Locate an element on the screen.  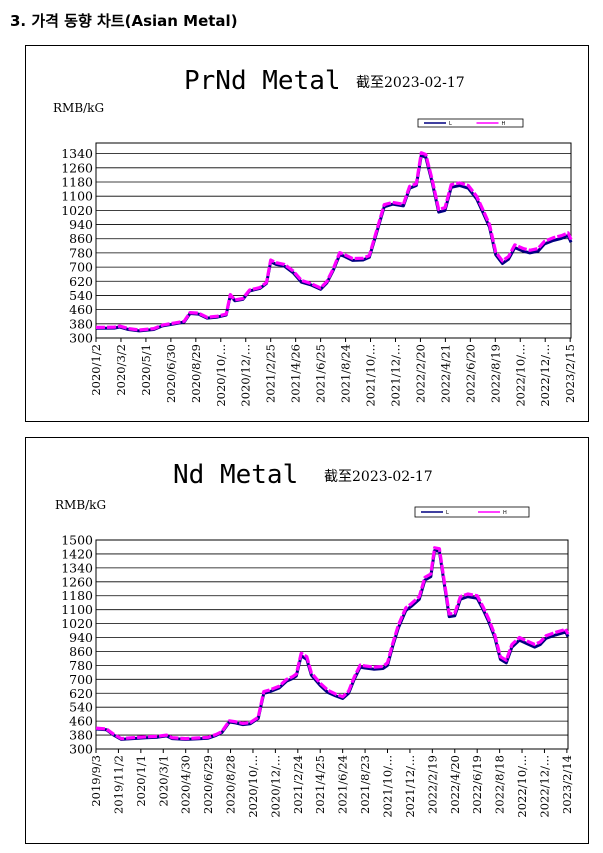
nd-legend-box is located at coordinates (472, 512).